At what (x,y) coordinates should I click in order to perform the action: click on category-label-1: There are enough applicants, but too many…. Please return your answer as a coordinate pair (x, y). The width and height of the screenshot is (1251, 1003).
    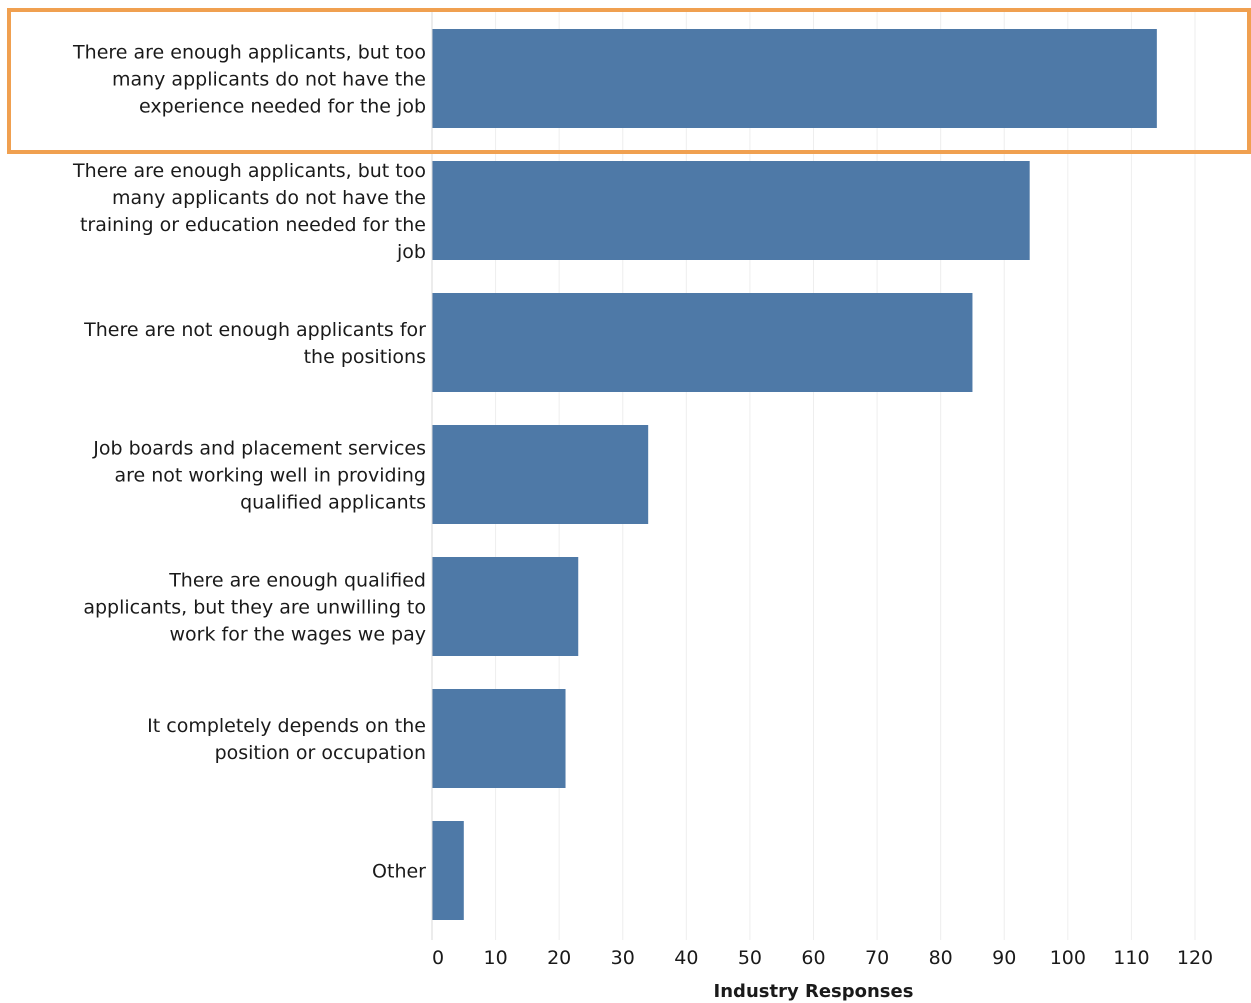
    Looking at the image, I should click on (249, 80).